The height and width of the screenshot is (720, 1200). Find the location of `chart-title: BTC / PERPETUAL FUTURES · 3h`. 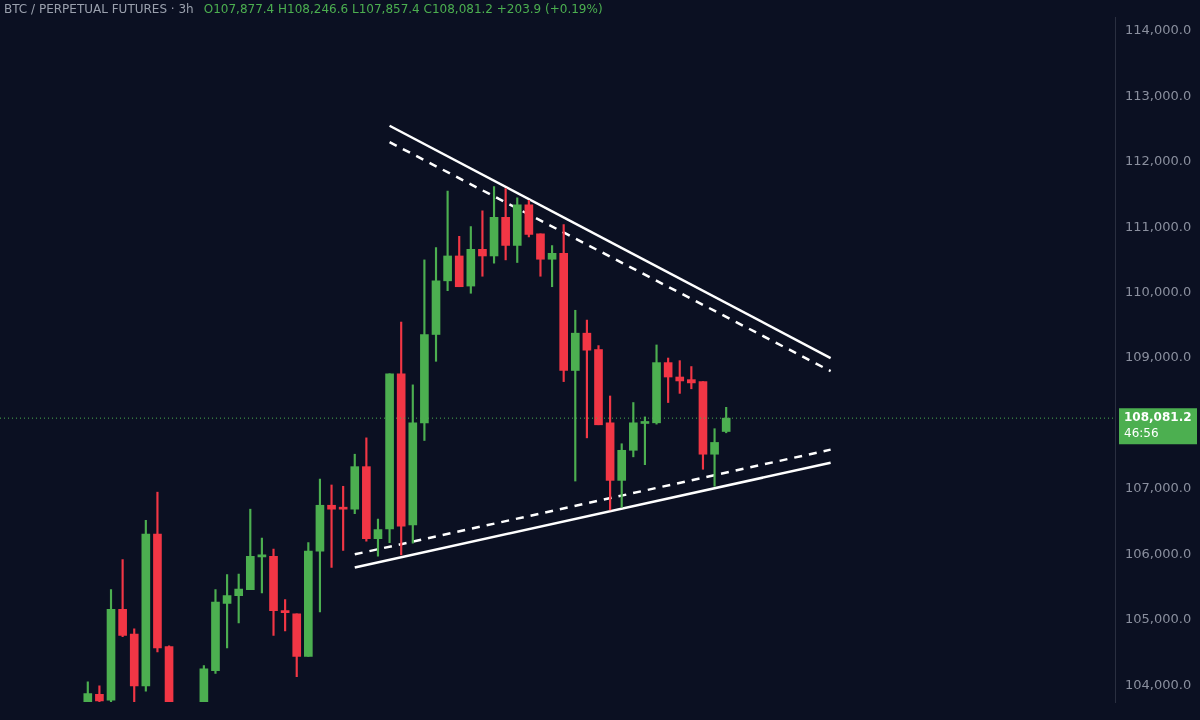

chart-title: BTC / PERPETUAL FUTURES · 3h is located at coordinates (99, 9).